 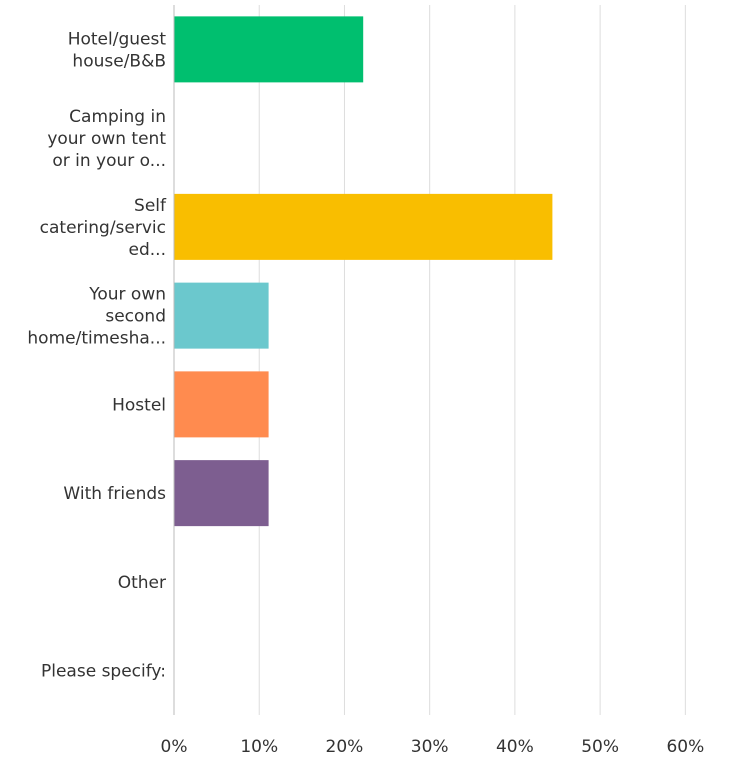 I want to click on category-label-line: house/B&B, so click(x=119, y=61).